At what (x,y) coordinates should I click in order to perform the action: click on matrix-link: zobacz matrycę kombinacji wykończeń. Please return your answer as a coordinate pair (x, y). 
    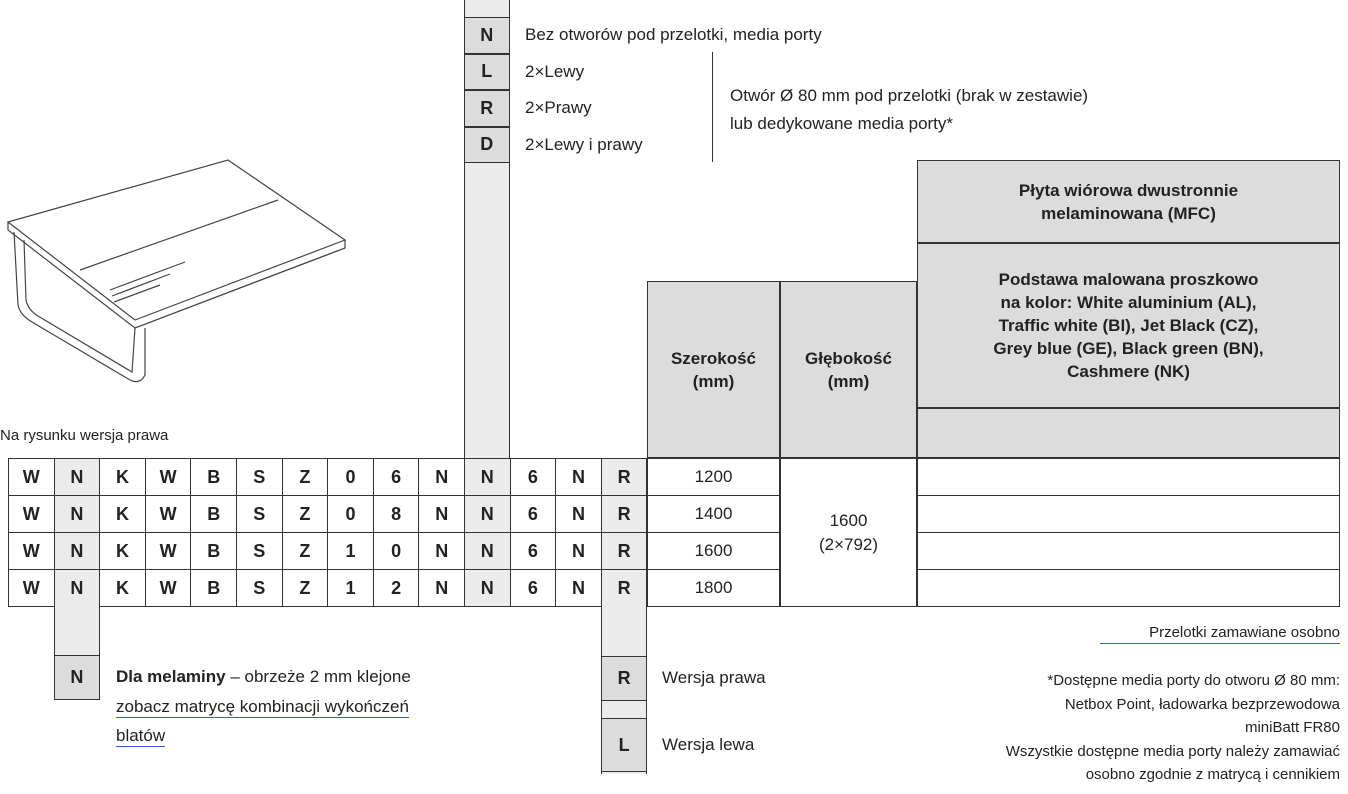
    Looking at the image, I should click on (262, 707).